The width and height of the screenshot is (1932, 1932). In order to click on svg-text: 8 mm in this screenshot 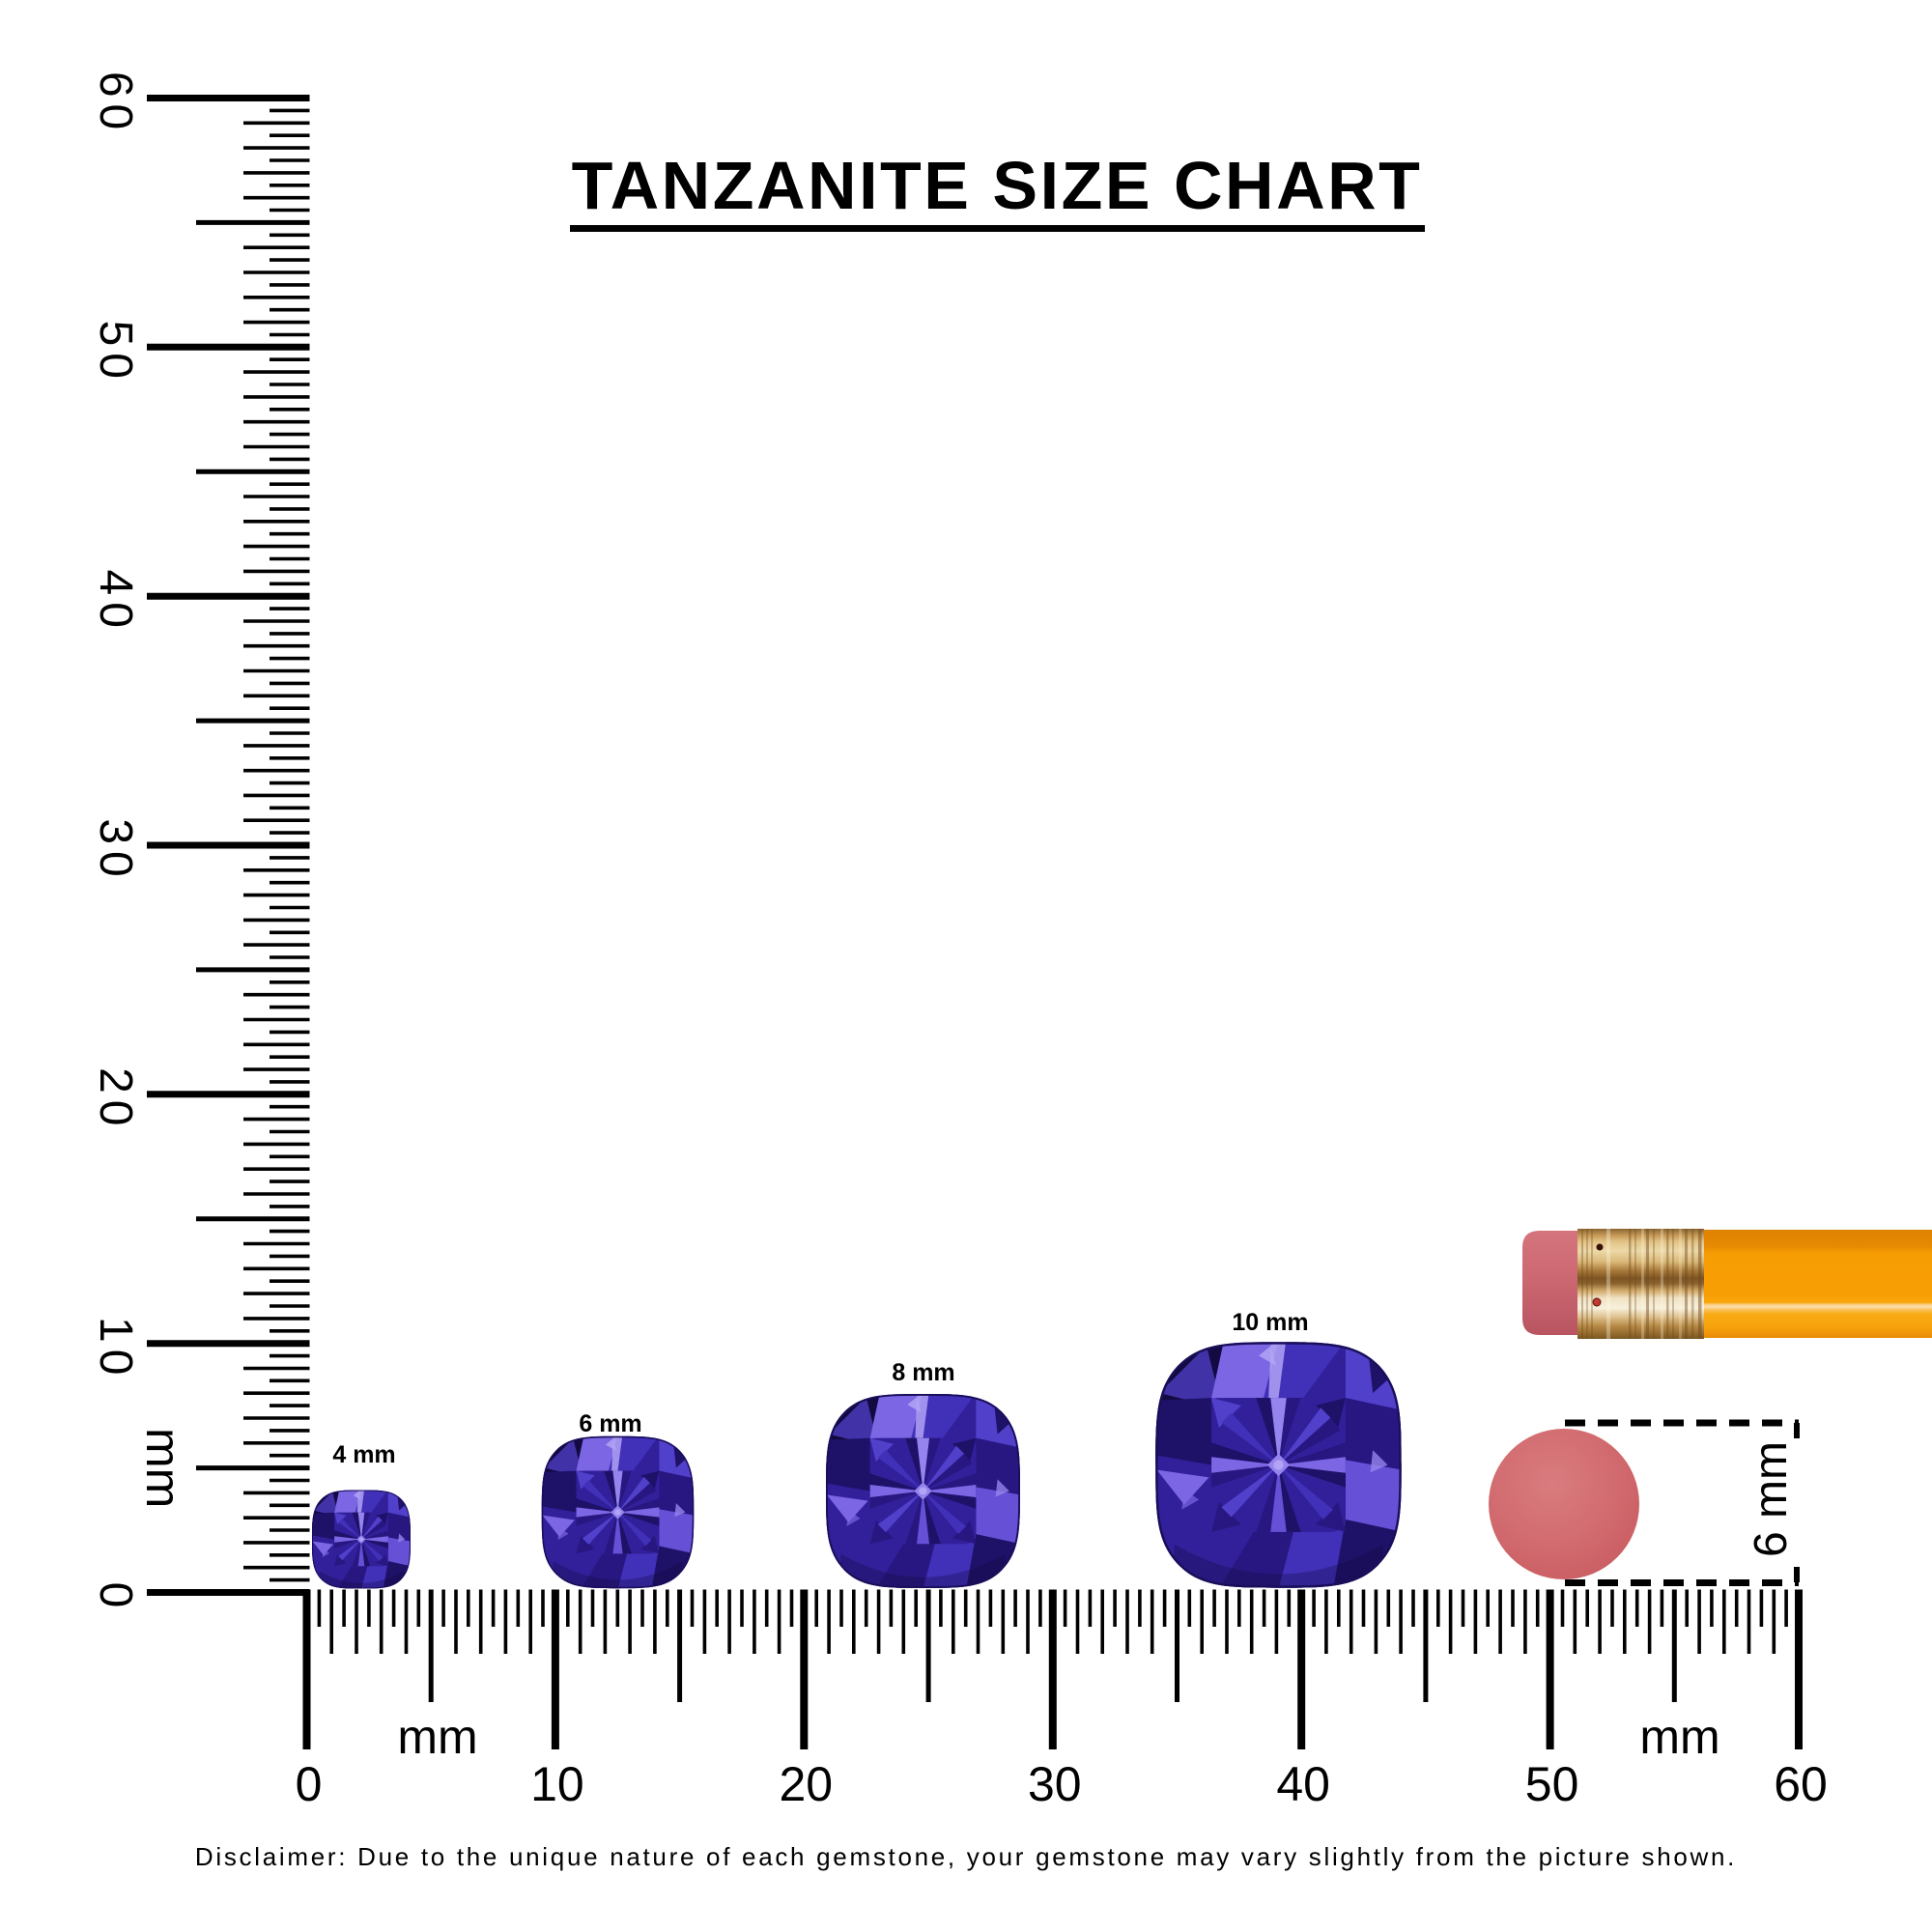, I will do `click(923, 1372)`.